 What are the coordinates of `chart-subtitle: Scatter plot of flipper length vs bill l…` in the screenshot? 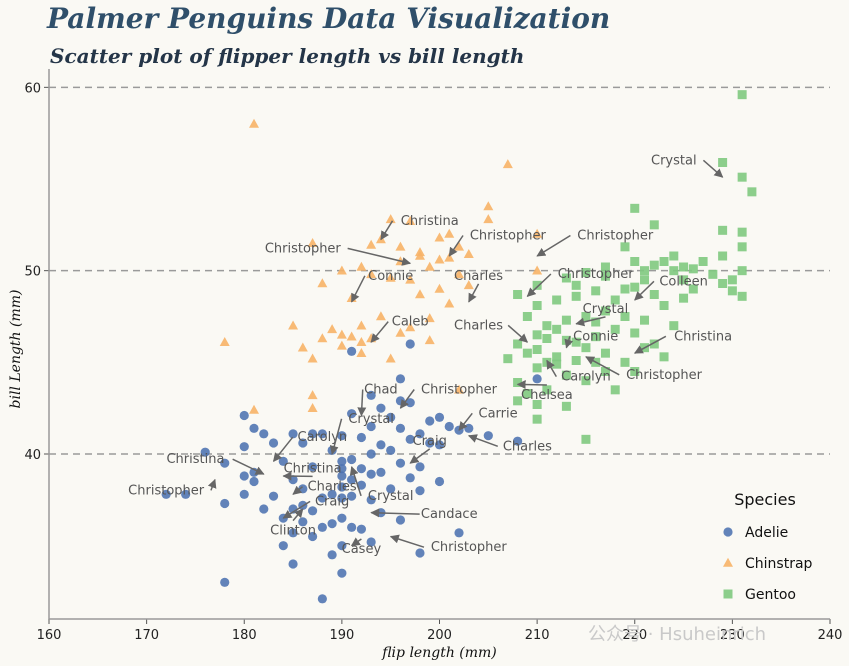 It's located at (287, 56).